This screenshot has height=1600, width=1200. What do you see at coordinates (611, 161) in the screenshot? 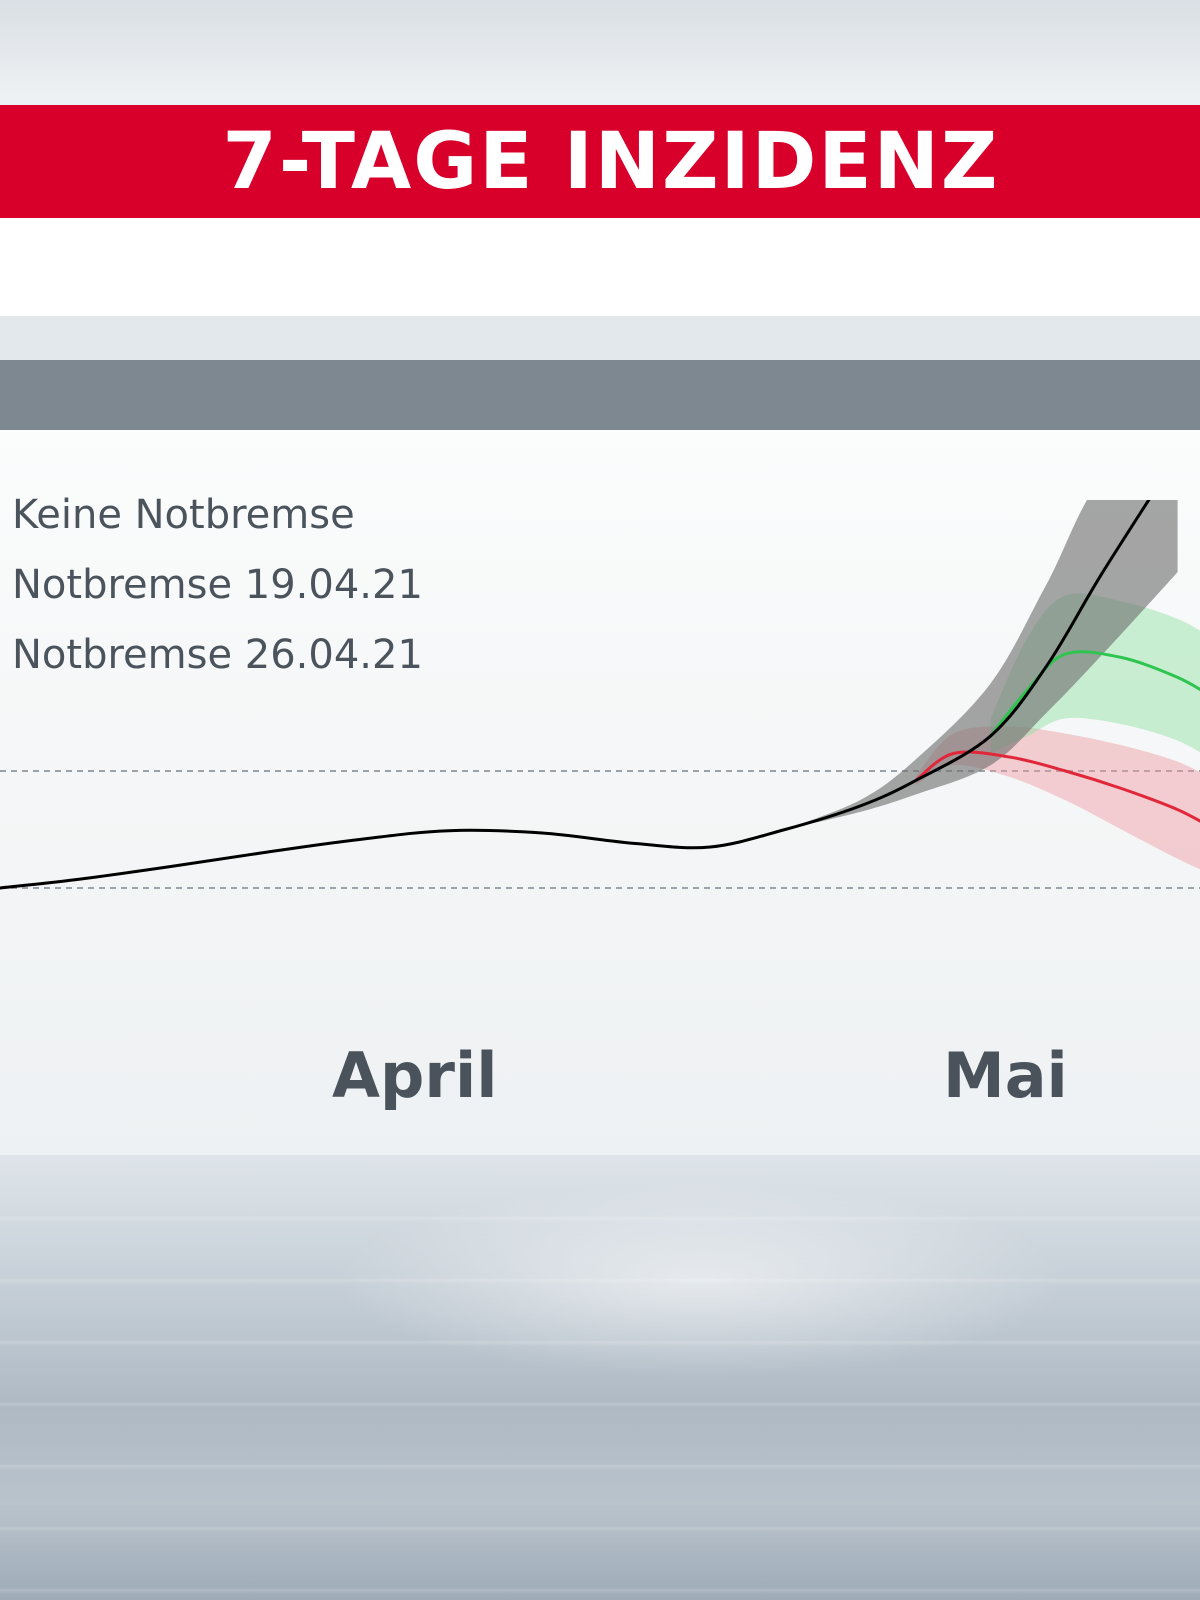
I see `chart-title: 7-TAGE INZIDENZ` at bounding box center [611, 161].